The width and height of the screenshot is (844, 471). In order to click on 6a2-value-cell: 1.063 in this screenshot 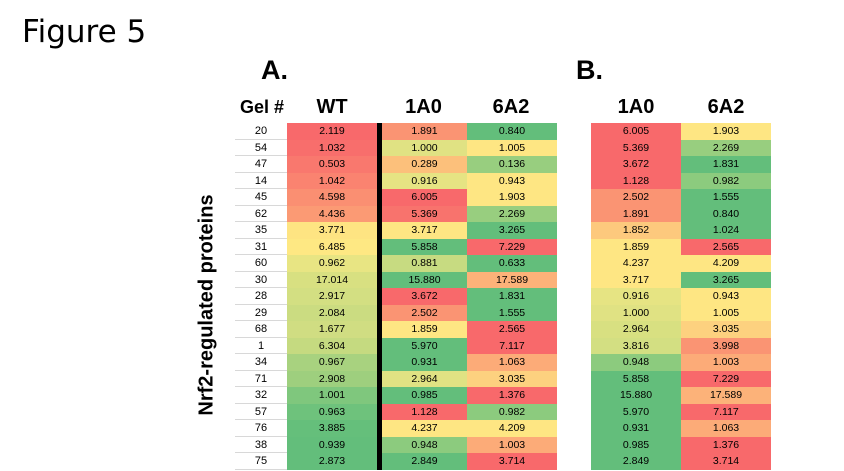, I will do `click(726, 428)`.